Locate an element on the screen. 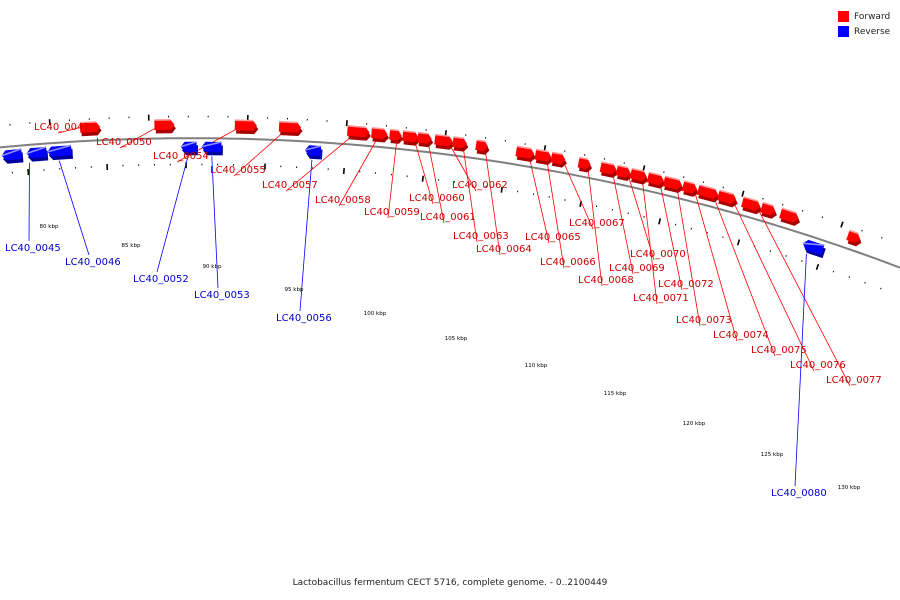 Image resolution: width=900 pixels, height=600 pixels. legend-reverse: Reverse is located at coordinates (864, 31).